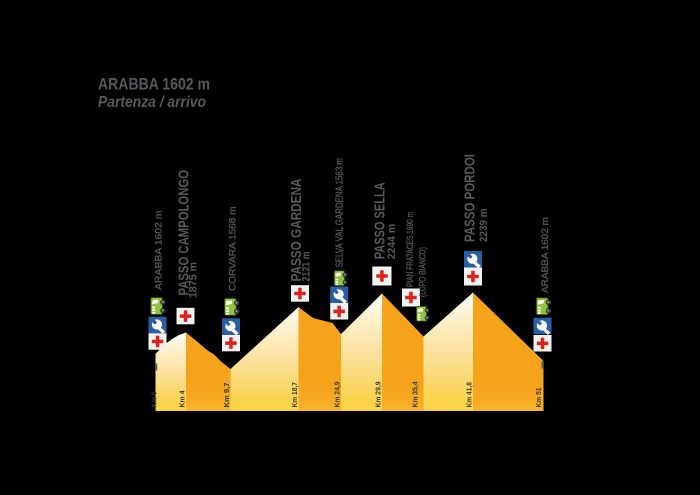 Image resolution: width=700 pixels, height=495 pixels. Describe the element at coordinates (378, 395) in the screenshot. I see `svg-text: Km 29,9` at that location.